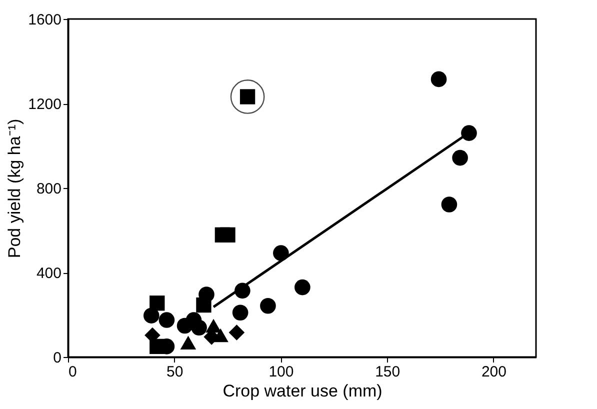 This screenshot has width=597, height=409. What do you see at coordinates (57, 358) in the screenshot?
I see `y-tick-label: 0` at bounding box center [57, 358].